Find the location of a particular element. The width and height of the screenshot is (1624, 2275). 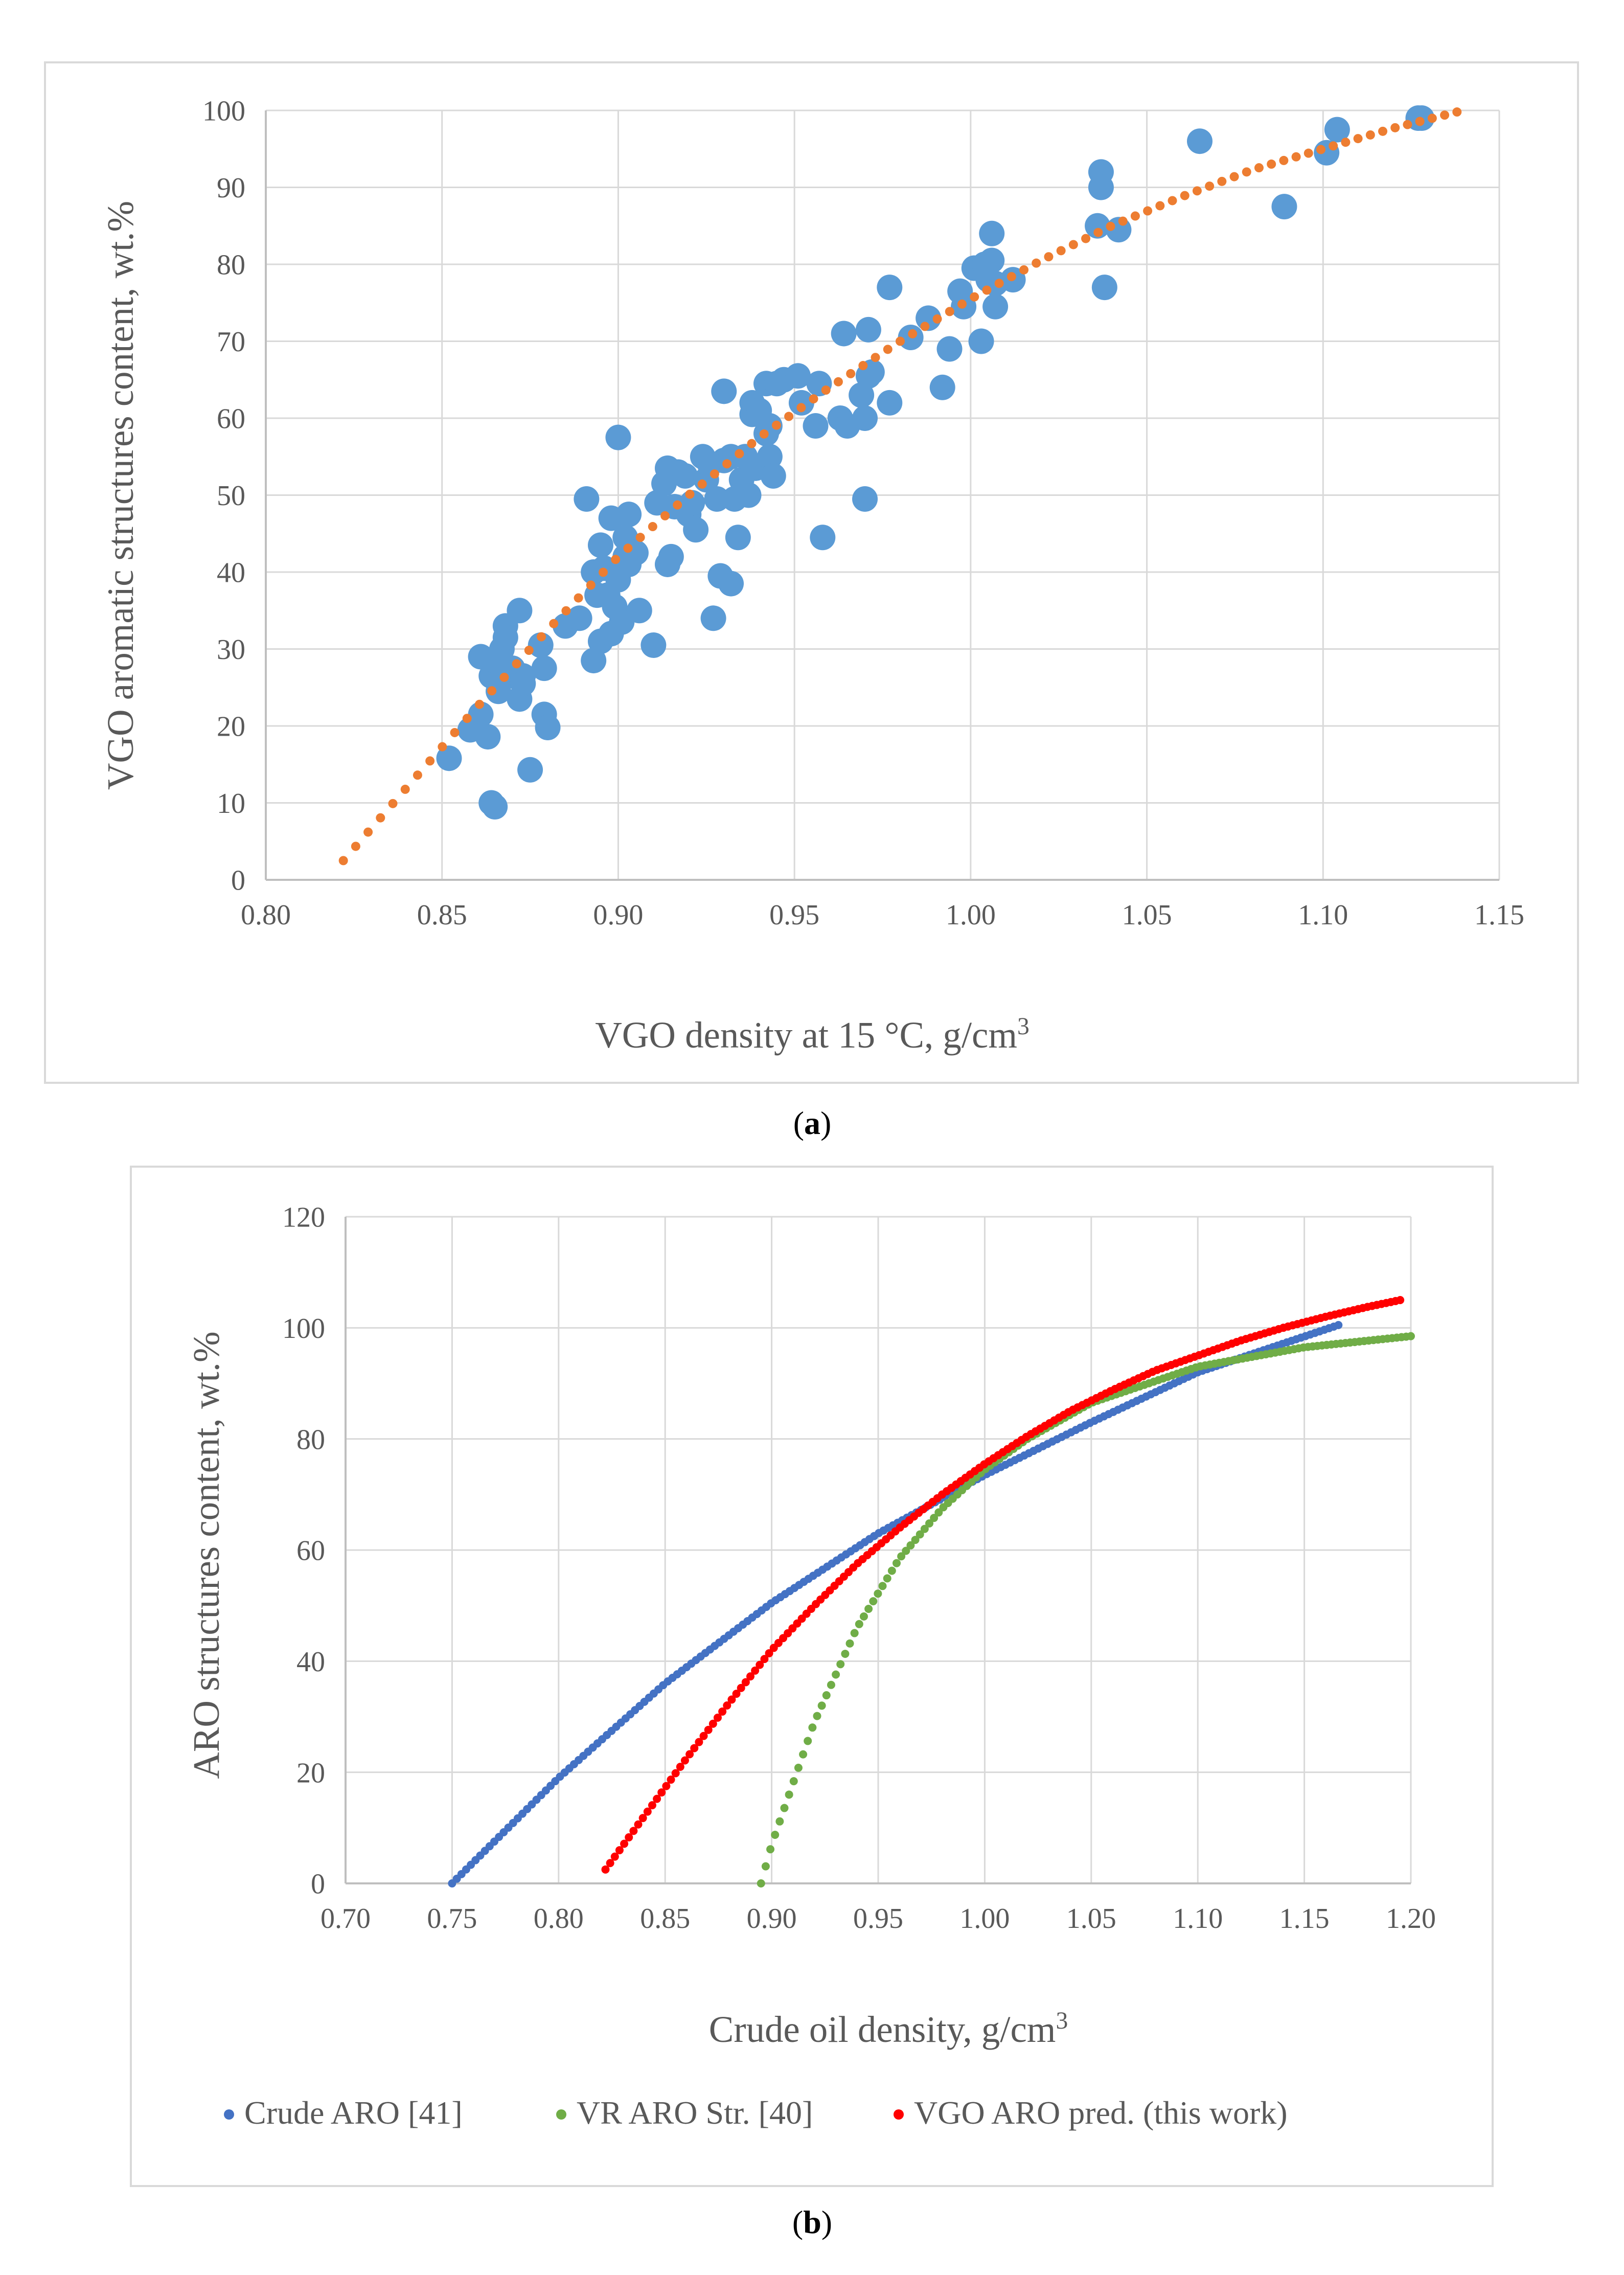

chart-a-xtick-label: 0.90 is located at coordinates (618, 915).